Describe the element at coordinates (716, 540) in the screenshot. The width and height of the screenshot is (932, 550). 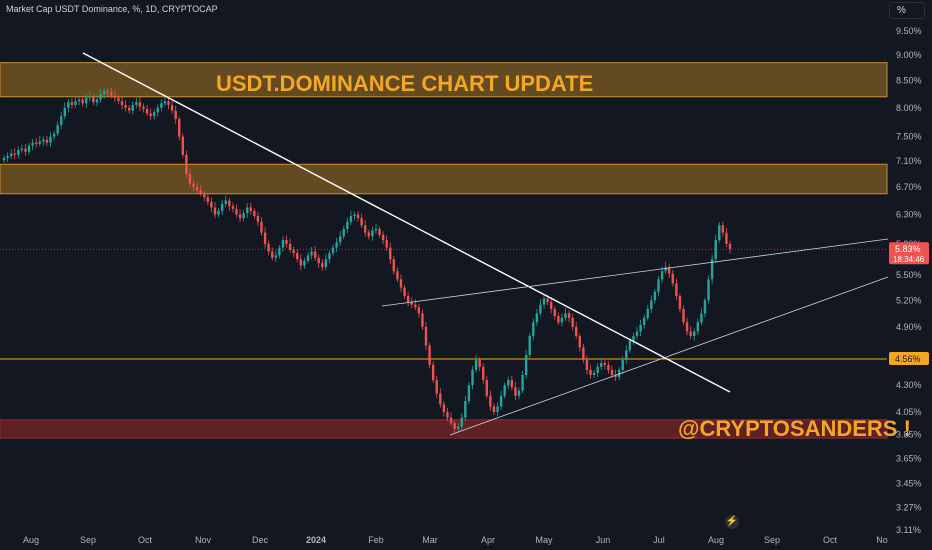
I see `x-tick-label: Aug` at that location.